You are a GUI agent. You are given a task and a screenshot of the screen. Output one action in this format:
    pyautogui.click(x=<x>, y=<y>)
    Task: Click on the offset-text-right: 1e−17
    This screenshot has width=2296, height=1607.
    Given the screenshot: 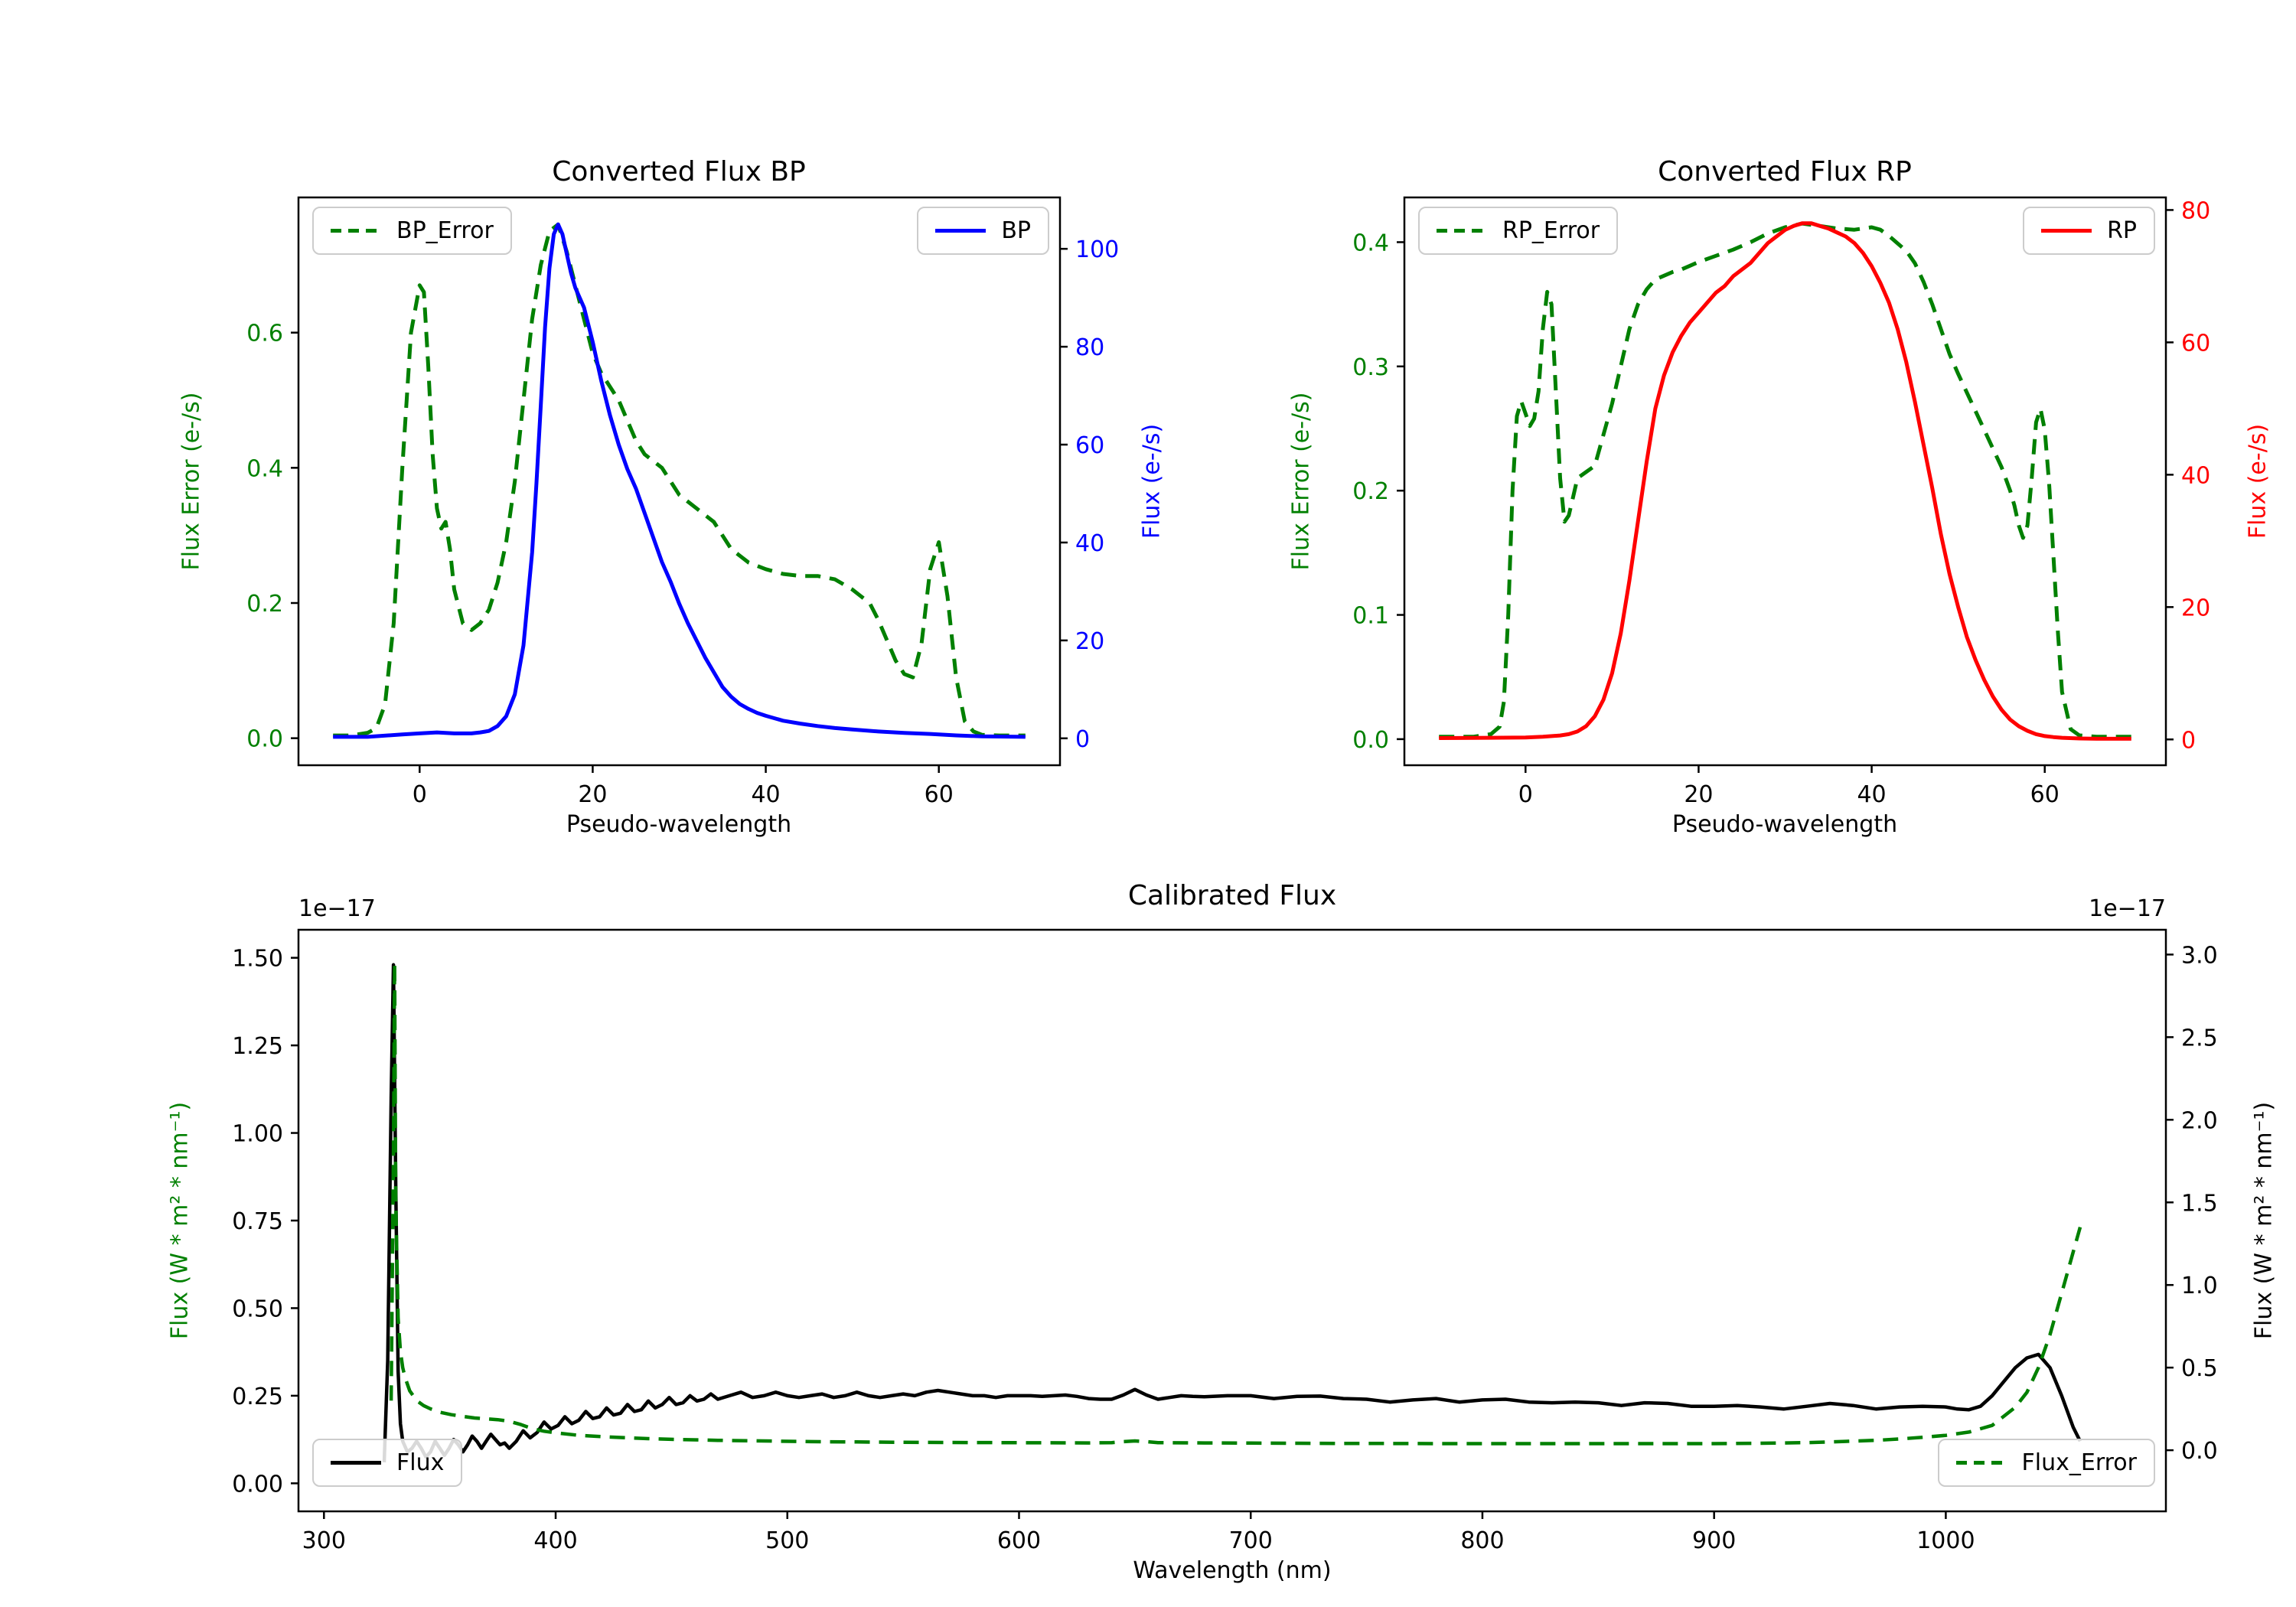 What is the action you would take?
    pyautogui.click(x=2127, y=908)
    